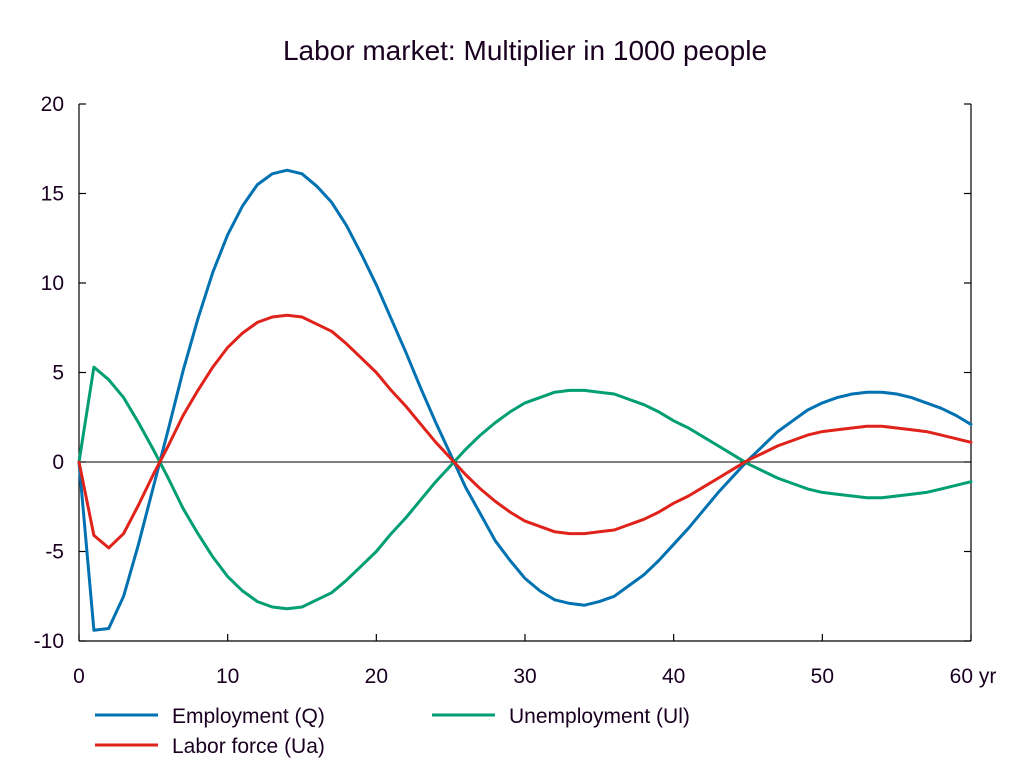 The image size is (1024, 778). What do you see at coordinates (52, 283) in the screenshot?
I see `y-tick-label: 10` at bounding box center [52, 283].